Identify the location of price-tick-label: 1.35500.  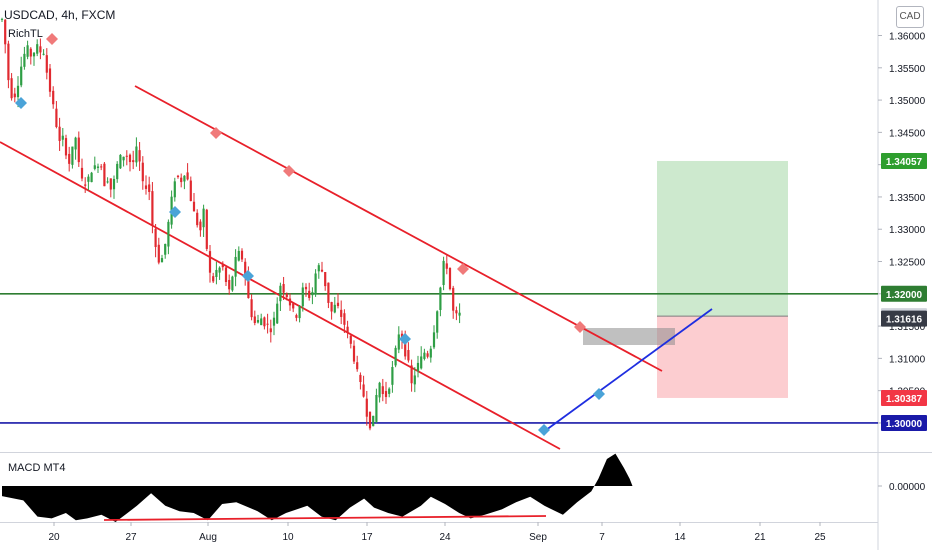
(907, 69).